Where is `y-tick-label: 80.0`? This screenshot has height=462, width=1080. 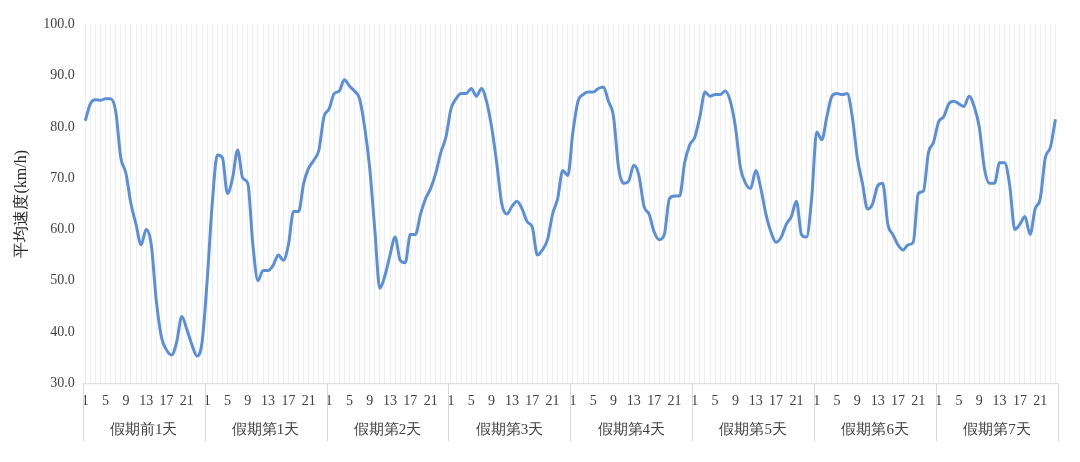
y-tick-label: 80.0 is located at coordinates (62, 126).